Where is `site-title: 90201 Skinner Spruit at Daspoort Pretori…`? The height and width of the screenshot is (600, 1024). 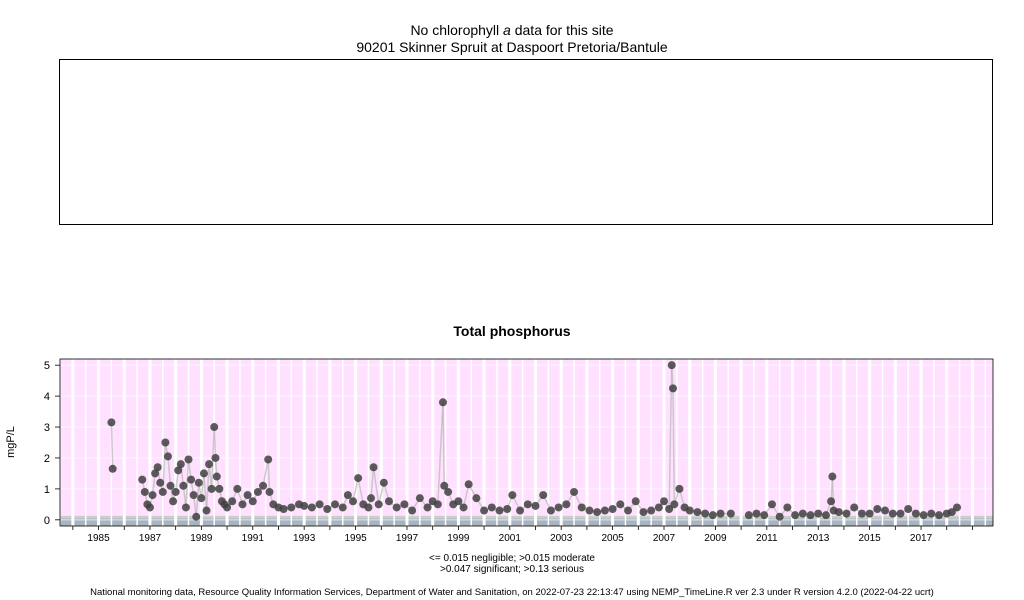
site-title: 90201 Skinner Spruit at Daspoort Pretori… is located at coordinates (512, 47).